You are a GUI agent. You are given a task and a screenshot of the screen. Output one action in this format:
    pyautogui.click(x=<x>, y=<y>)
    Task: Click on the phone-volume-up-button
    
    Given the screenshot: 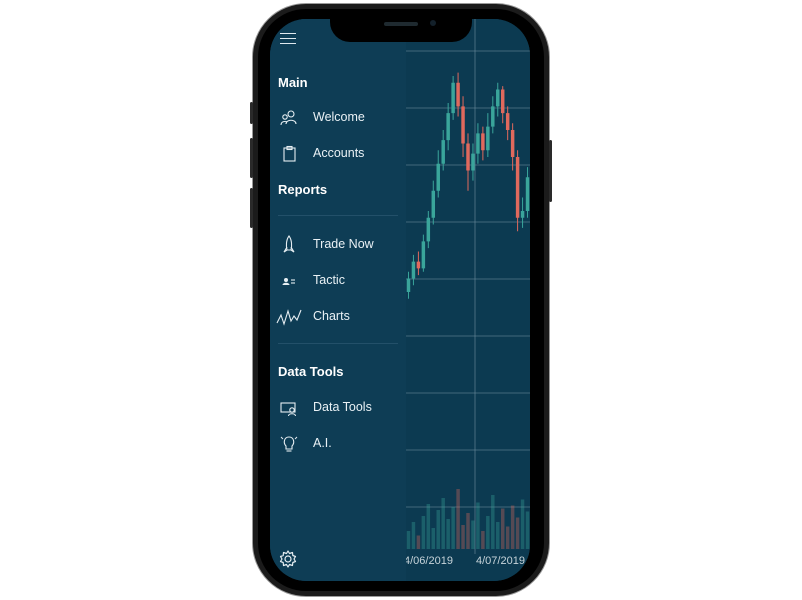 What is the action you would take?
    pyautogui.click(x=251, y=158)
    